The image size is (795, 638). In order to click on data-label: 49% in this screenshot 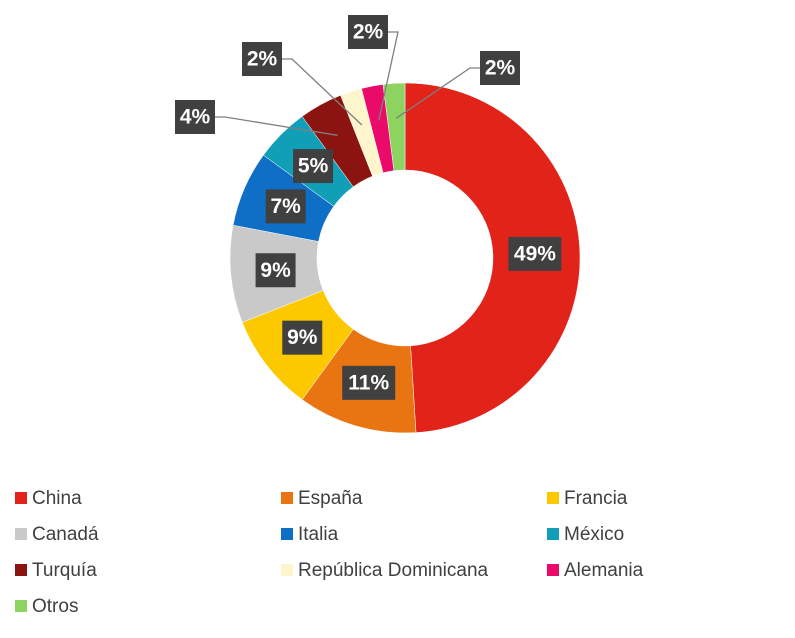, I will do `click(535, 253)`.